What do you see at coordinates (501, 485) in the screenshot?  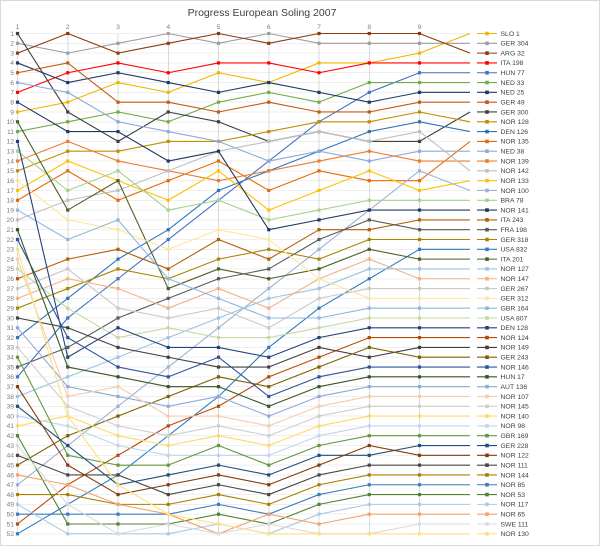 I see `legend-item: NOR 85` at bounding box center [501, 485].